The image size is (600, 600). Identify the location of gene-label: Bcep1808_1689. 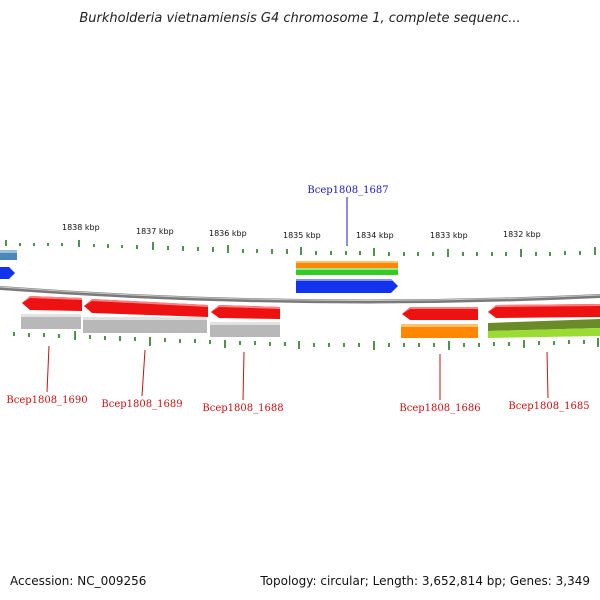
(141, 404).